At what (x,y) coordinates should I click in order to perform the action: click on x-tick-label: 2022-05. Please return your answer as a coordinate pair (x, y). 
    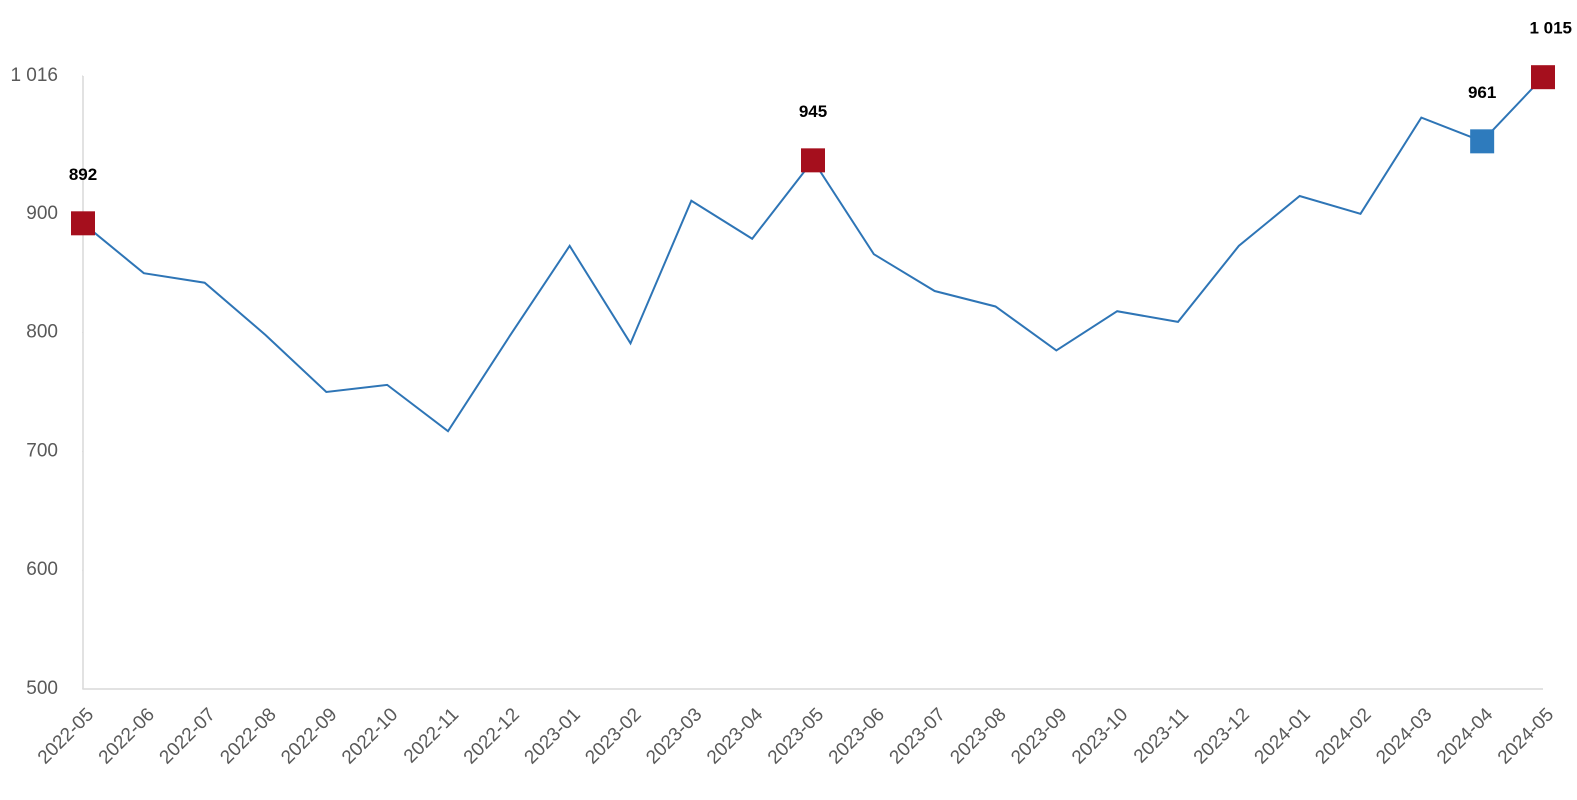
    Looking at the image, I should click on (66, 736).